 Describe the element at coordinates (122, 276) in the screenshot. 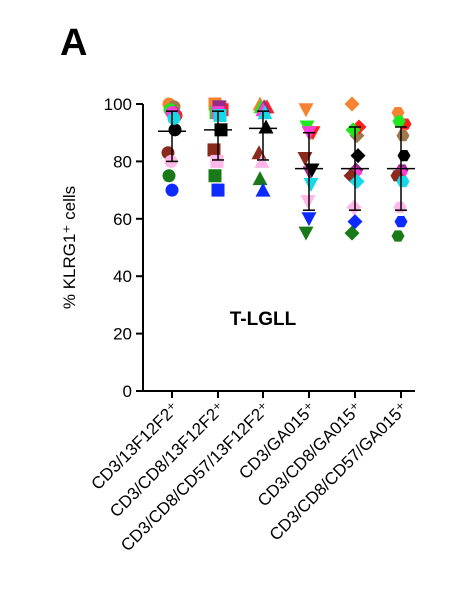

I see `y-tick-label: 40` at that location.